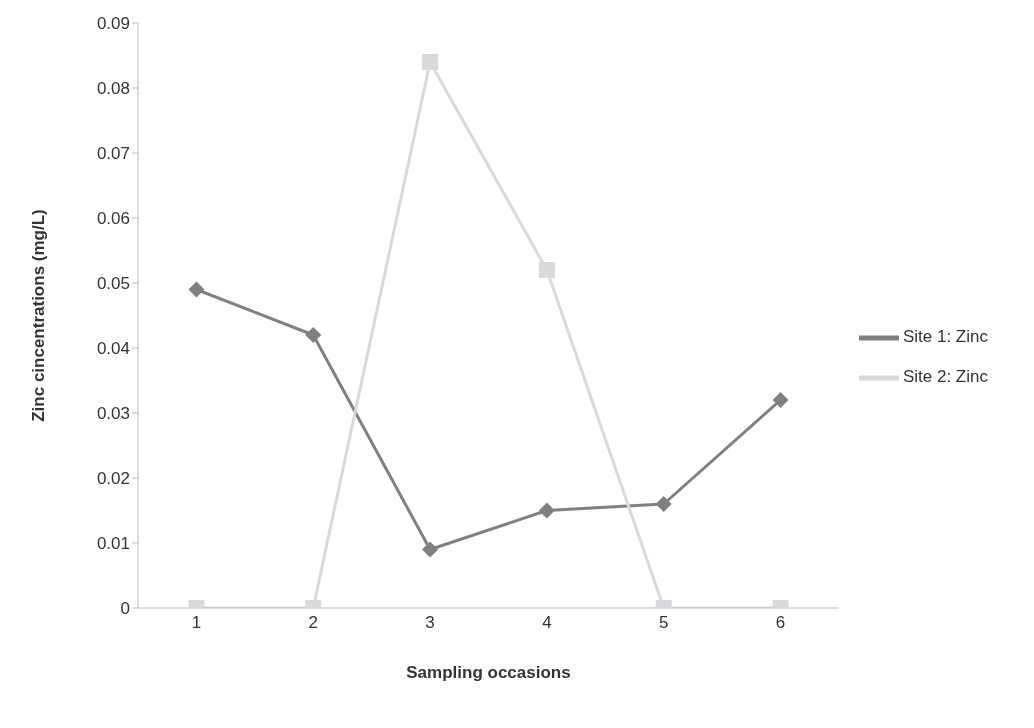 The width and height of the screenshot is (1034, 728). I want to click on y-axis-title: Zinc cincentrations (mg/L), so click(39, 315).